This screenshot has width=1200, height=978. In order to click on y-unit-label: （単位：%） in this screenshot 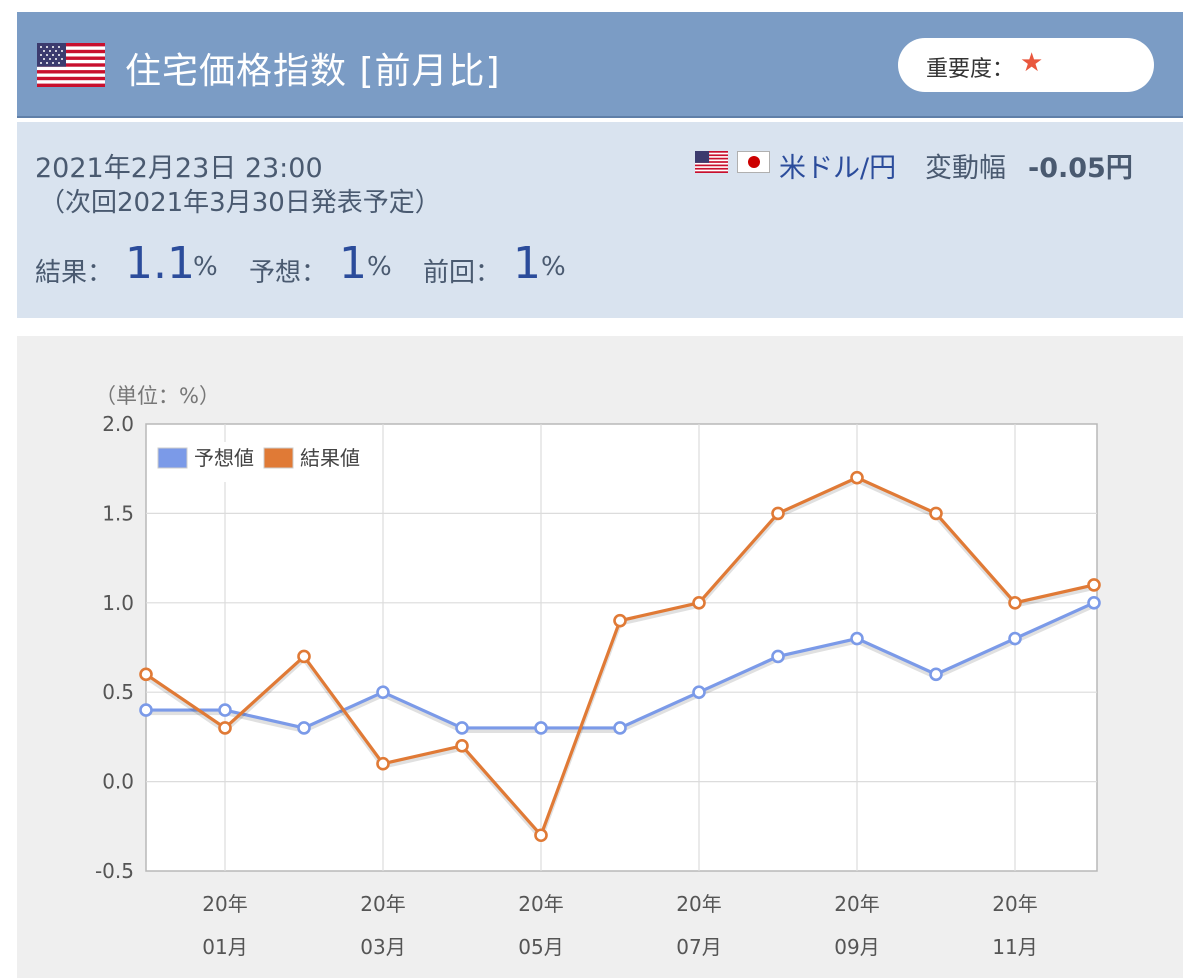, I will do `click(157, 396)`.